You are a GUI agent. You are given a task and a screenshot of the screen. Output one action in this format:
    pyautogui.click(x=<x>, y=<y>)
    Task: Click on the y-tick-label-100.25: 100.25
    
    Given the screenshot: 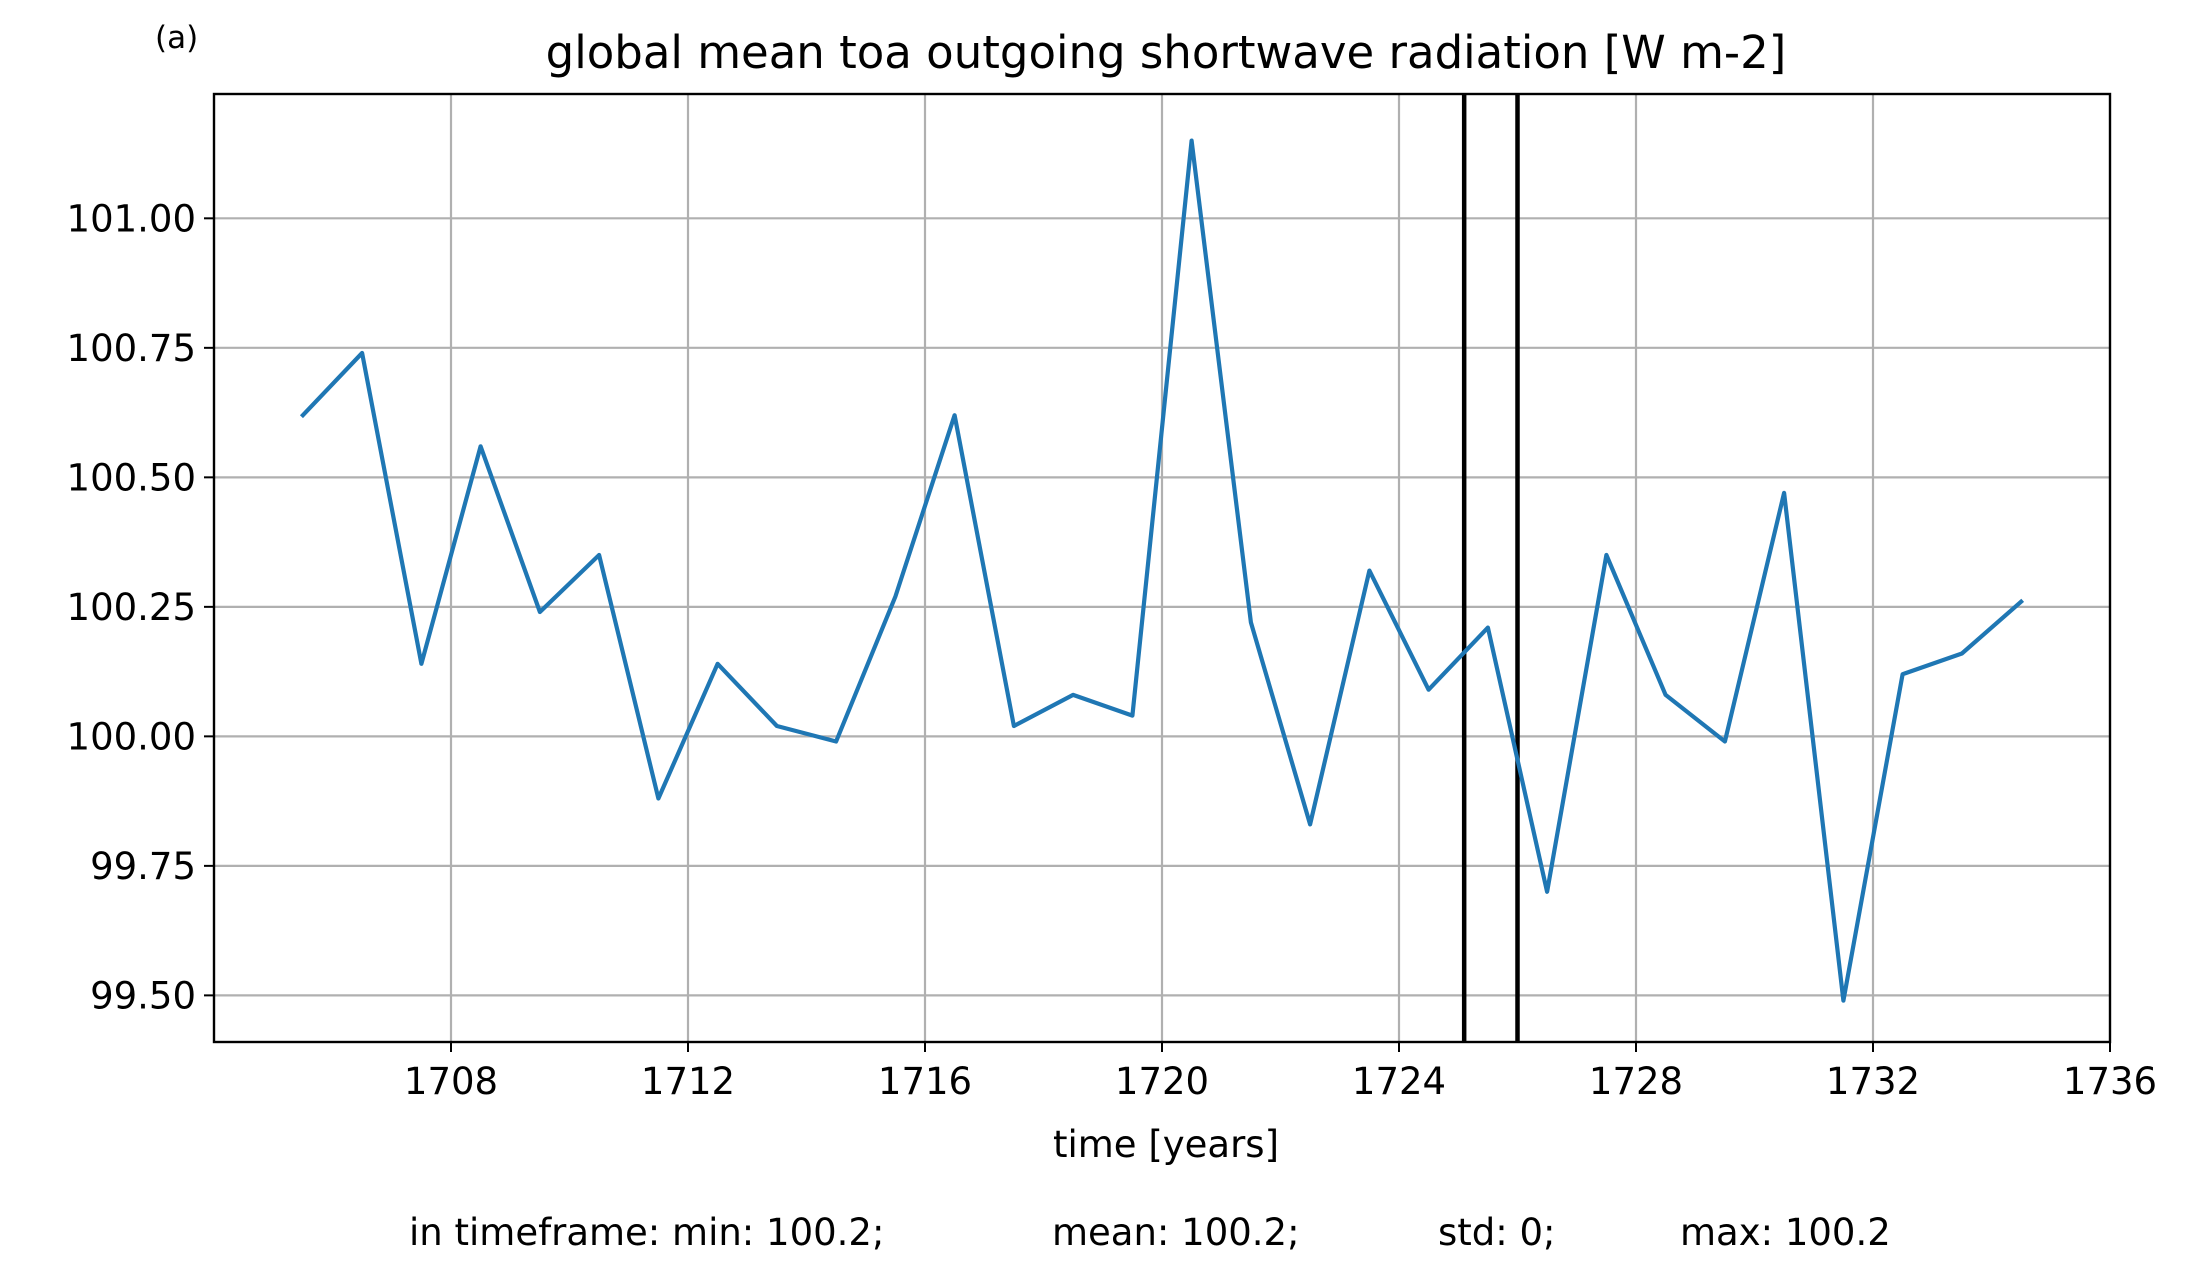 What is the action you would take?
    pyautogui.click(x=131, y=607)
    